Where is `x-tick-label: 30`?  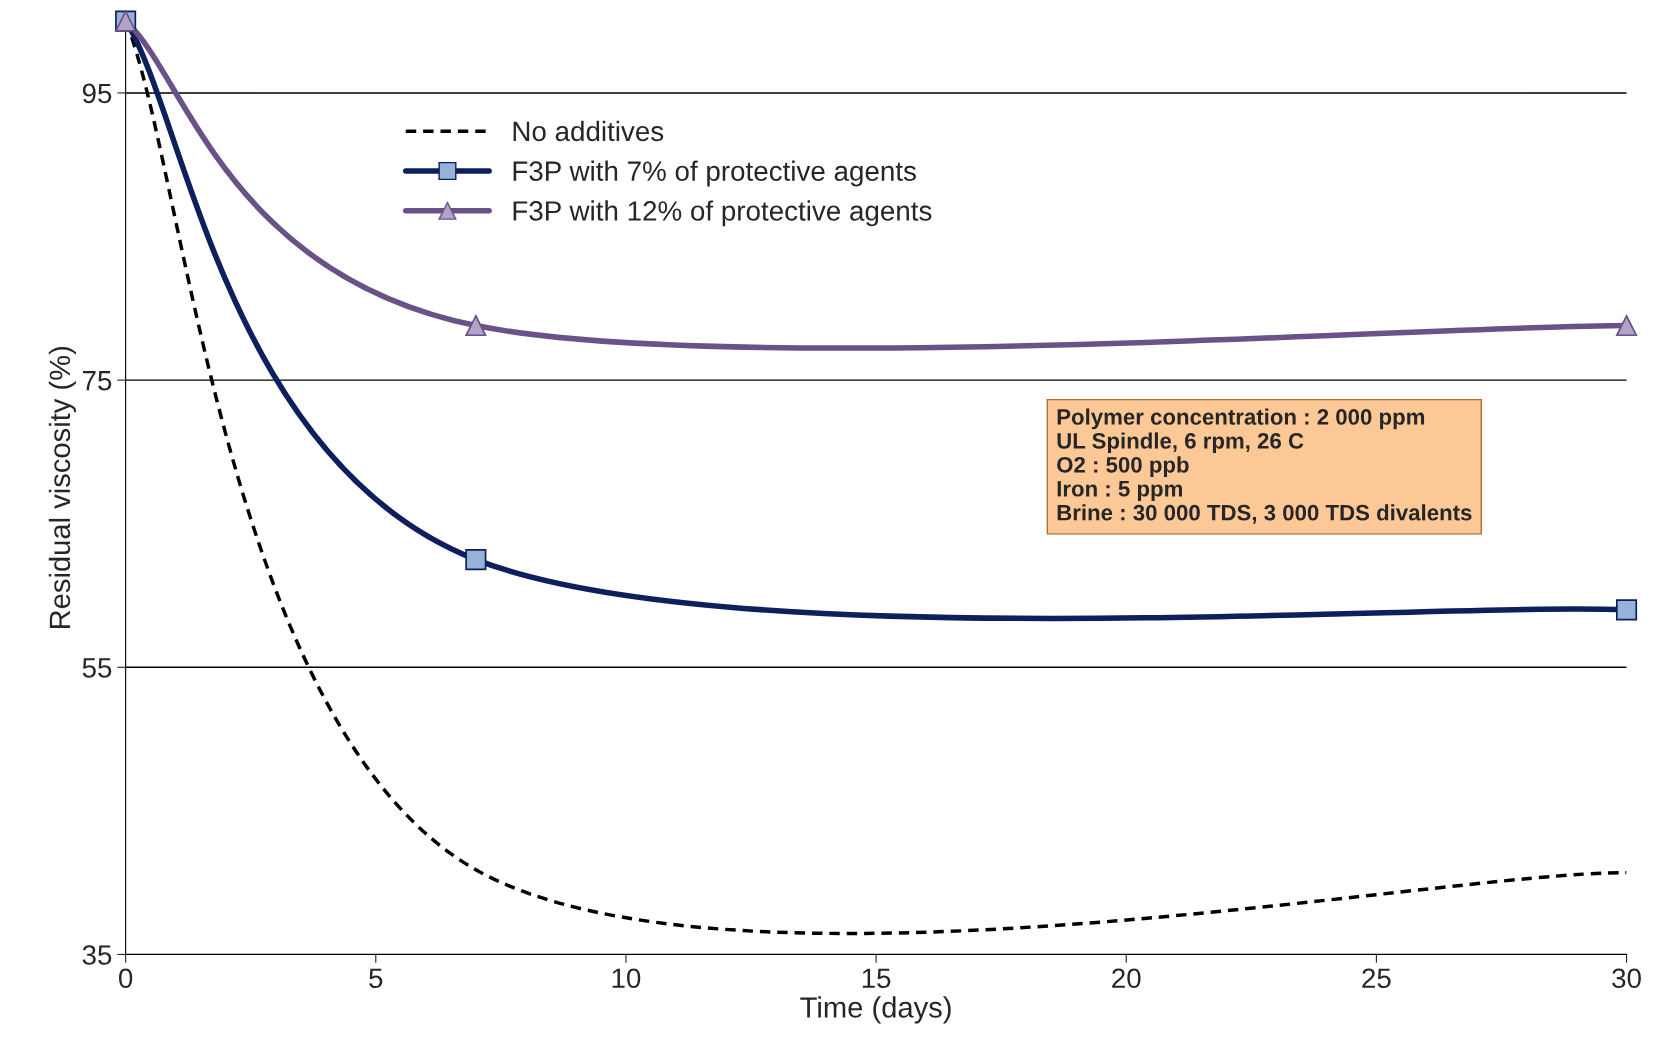
x-tick-label: 30 is located at coordinates (1626, 978).